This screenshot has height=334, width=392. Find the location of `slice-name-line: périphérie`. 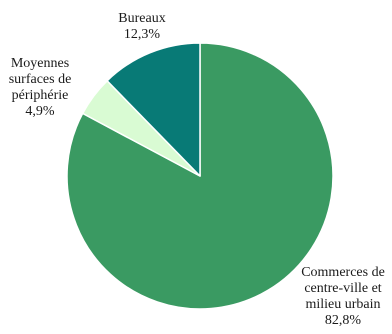

slice-name-line: périphérie is located at coordinates (40, 95).